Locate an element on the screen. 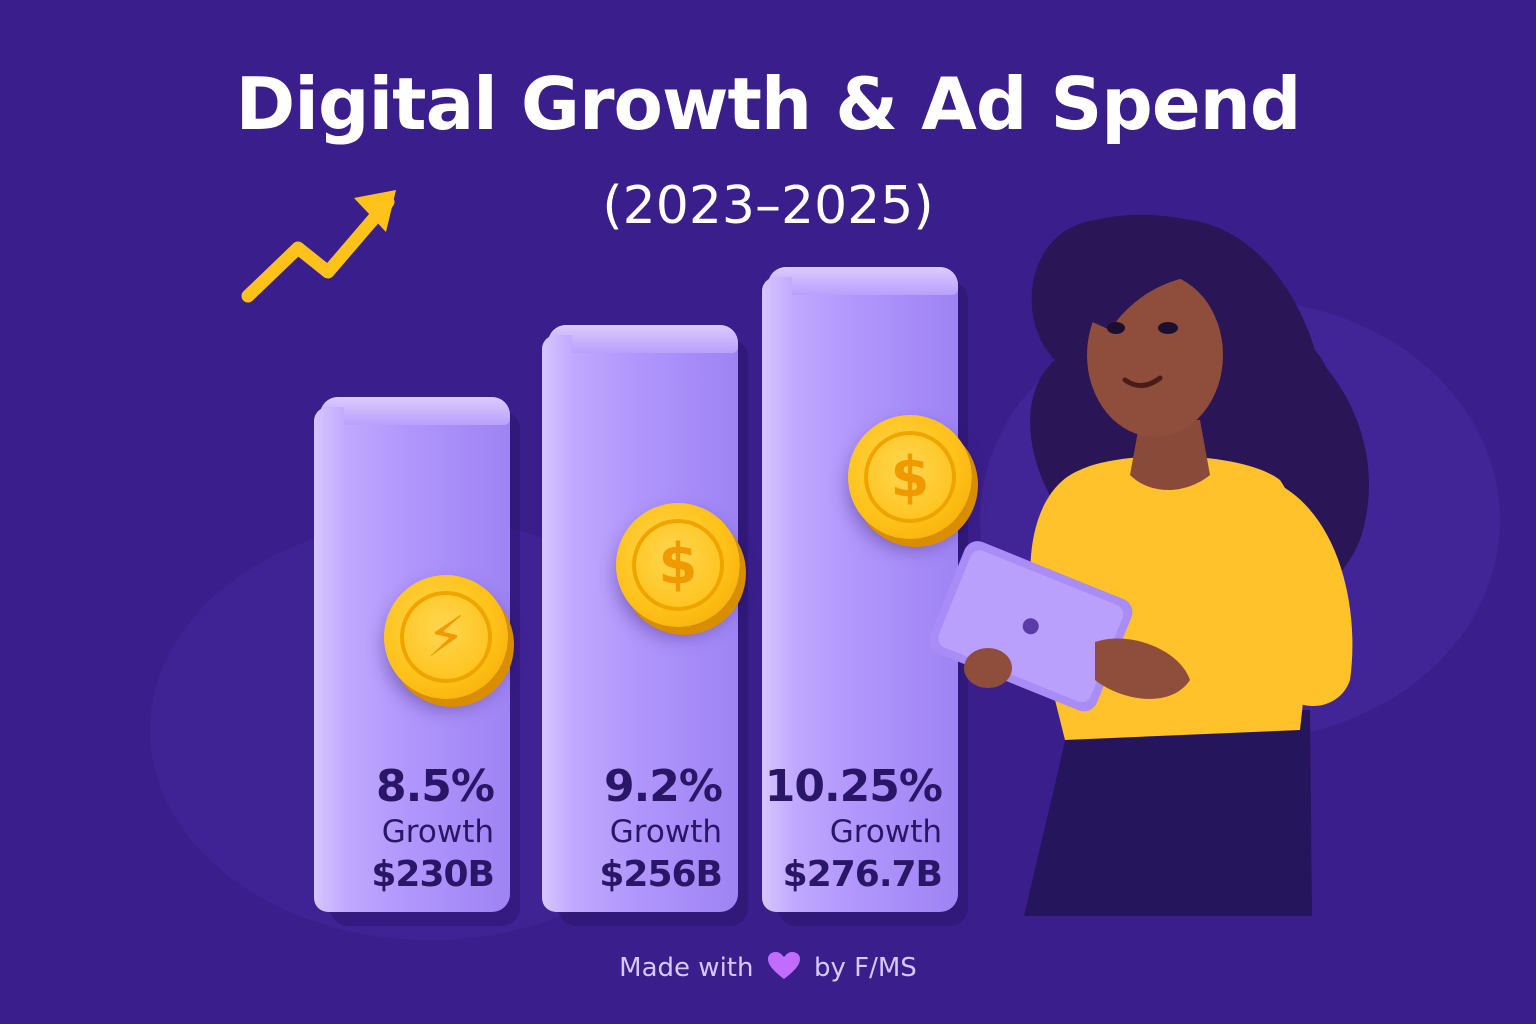 This screenshot has height=1024, width=1536. bar-3: 10.25% Growth $276.7B is located at coordinates (860, 589).